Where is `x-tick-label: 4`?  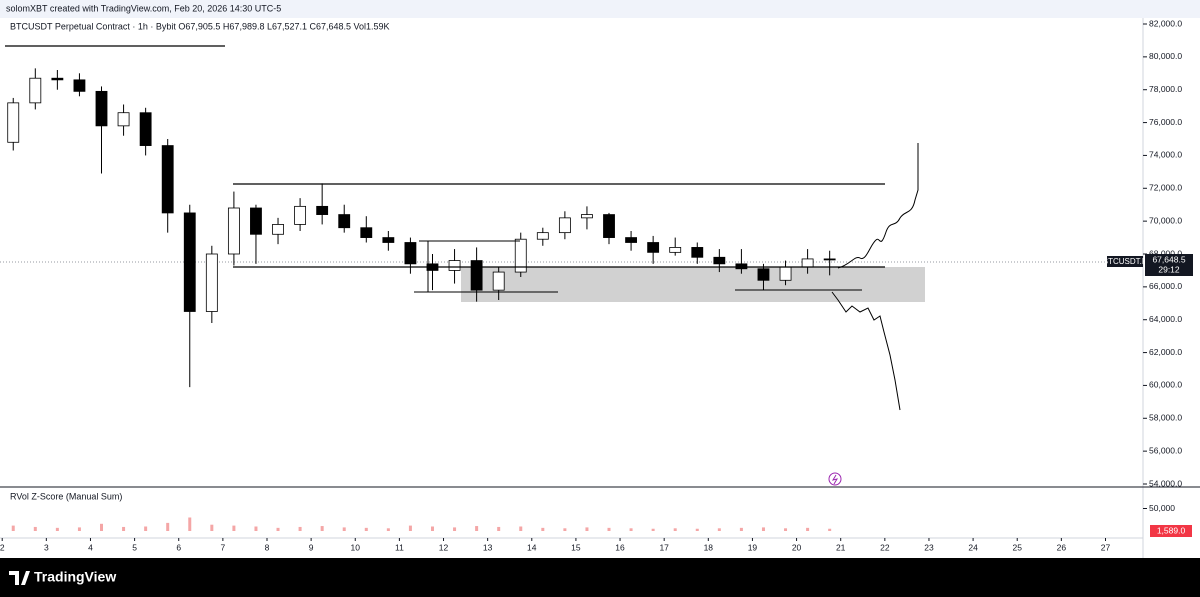
x-tick-label: 4 is located at coordinates (90, 547).